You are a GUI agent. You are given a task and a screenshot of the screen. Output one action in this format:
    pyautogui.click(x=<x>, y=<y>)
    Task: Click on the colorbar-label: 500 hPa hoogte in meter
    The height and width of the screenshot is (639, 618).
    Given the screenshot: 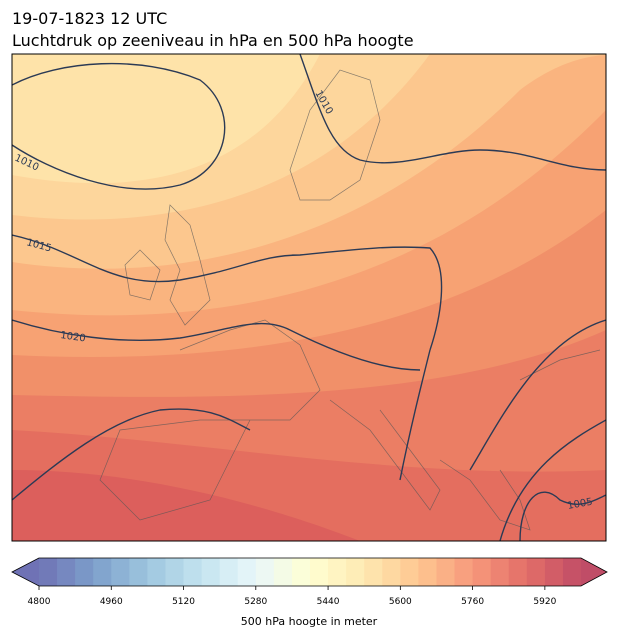 What is the action you would take?
    pyautogui.click(x=309, y=621)
    